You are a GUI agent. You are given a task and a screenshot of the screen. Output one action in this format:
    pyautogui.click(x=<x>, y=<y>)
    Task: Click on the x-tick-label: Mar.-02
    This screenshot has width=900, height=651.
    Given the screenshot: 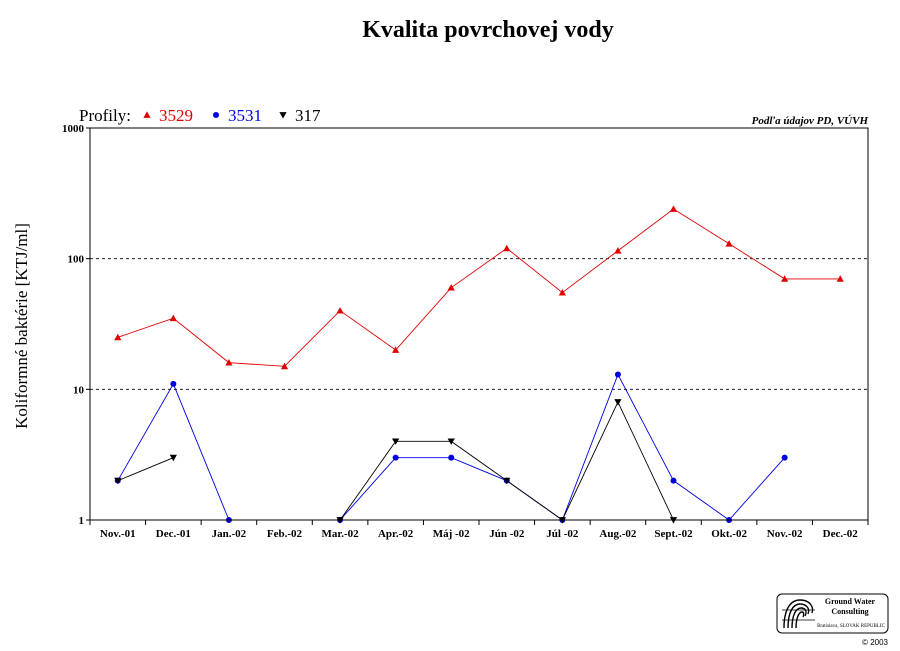 What is the action you would take?
    pyautogui.click(x=340, y=534)
    